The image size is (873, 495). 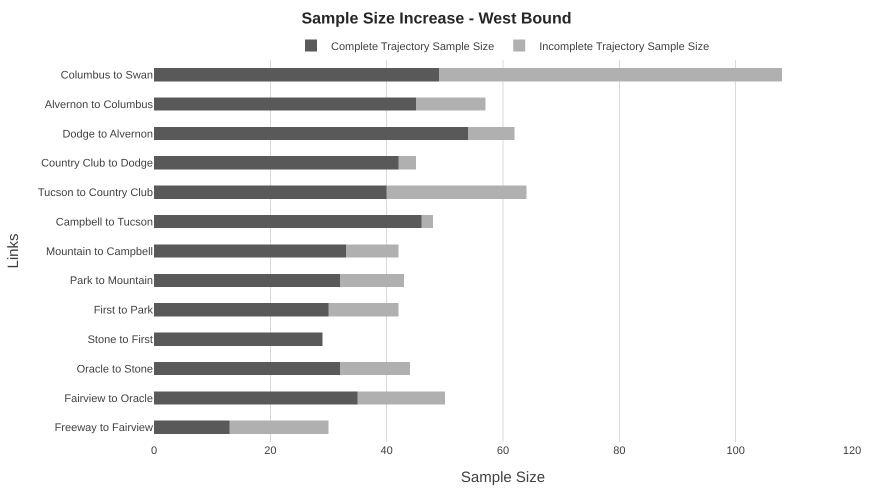 What do you see at coordinates (124, 310) in the screenshot?
I see `y-tick-label: First to Park` at bounding box center [124, 310].